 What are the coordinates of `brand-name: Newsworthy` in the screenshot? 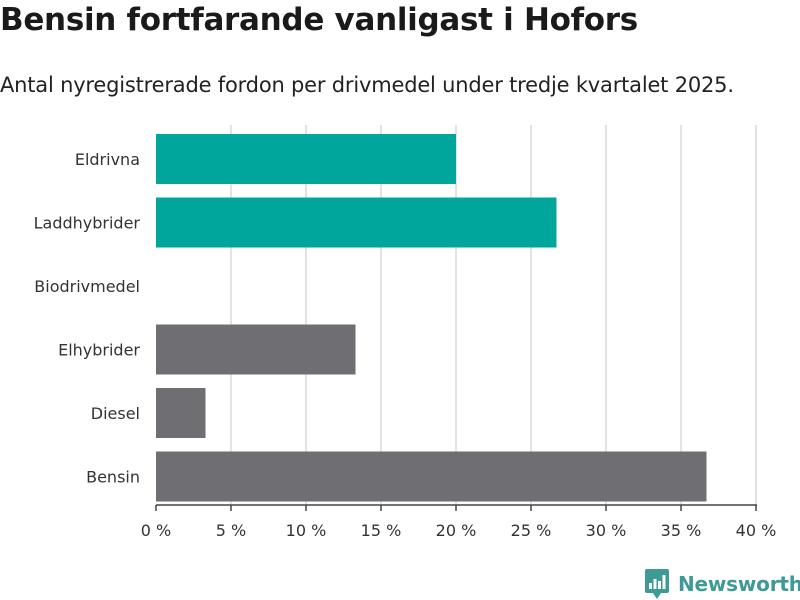 It's located at (739, 584).